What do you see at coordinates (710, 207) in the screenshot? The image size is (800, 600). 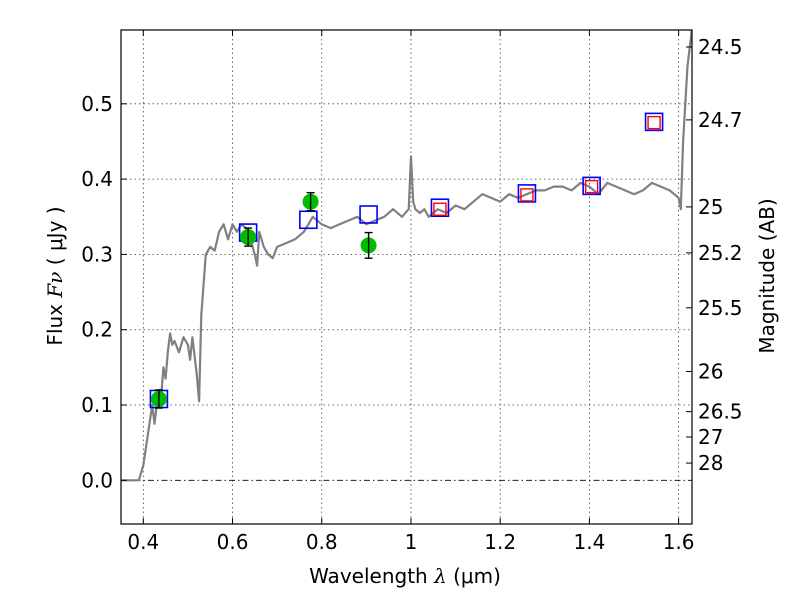 I see `mag-tick-label: 25` at bounding box center [710, 207].